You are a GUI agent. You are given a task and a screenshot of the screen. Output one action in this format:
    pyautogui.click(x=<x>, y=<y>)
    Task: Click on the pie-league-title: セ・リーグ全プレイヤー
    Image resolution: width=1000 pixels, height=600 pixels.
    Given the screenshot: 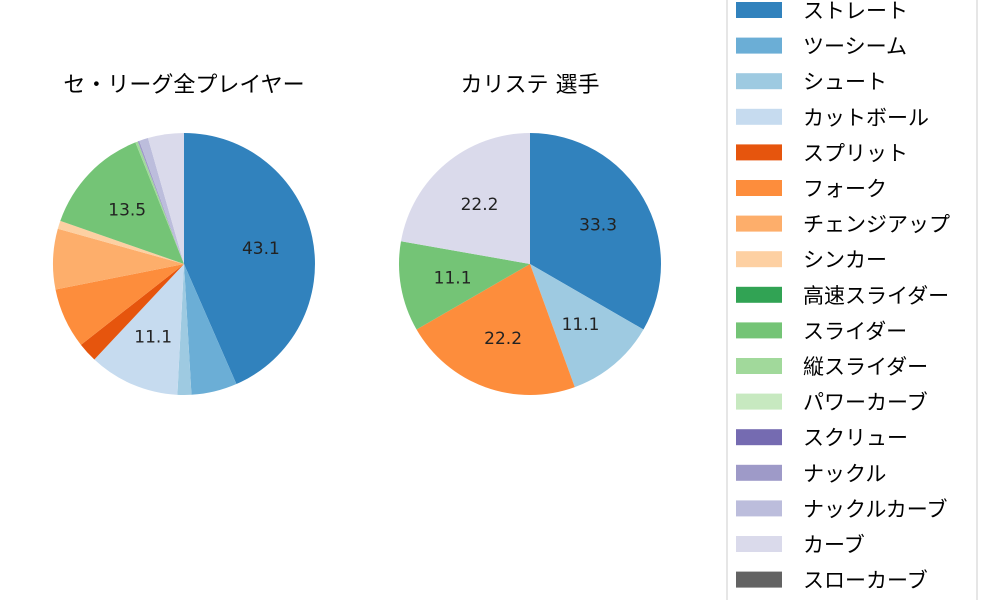 What is the action you would take?
    pyautogui.click(x=183, y=85)
    